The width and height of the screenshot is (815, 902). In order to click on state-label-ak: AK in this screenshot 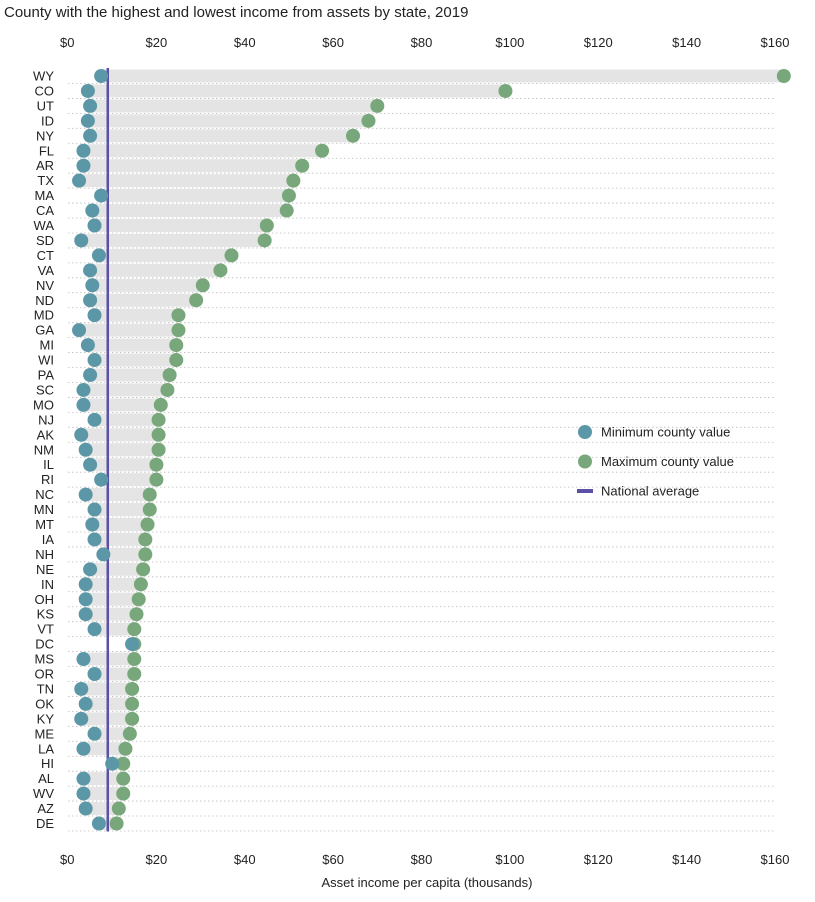, I will do `click(46, 434)`.